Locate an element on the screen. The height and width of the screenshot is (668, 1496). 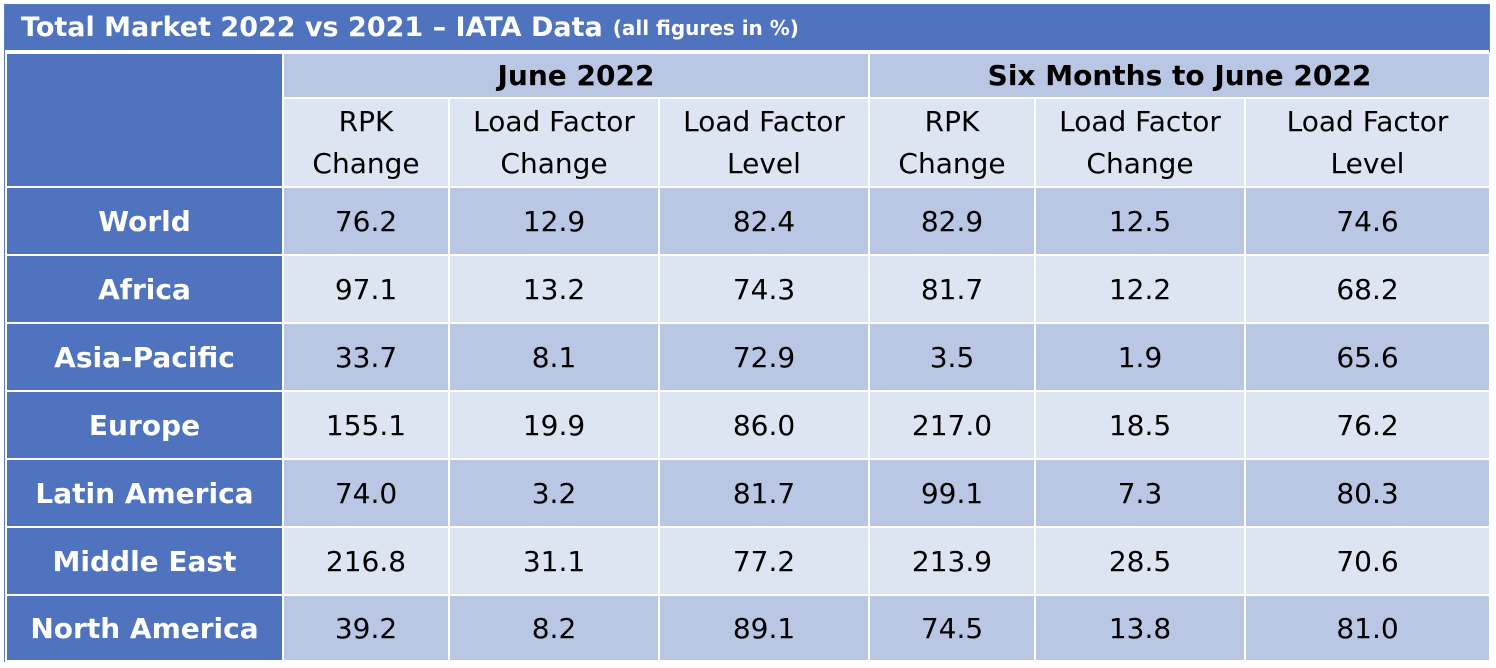
data-cell: 3.5 is located at coordinates (952, 357).